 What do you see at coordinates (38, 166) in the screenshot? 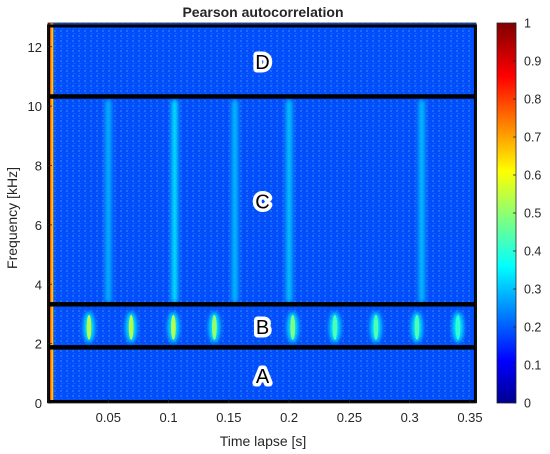
I see `y-tick-label: 8` at bounding box center [38, 166].